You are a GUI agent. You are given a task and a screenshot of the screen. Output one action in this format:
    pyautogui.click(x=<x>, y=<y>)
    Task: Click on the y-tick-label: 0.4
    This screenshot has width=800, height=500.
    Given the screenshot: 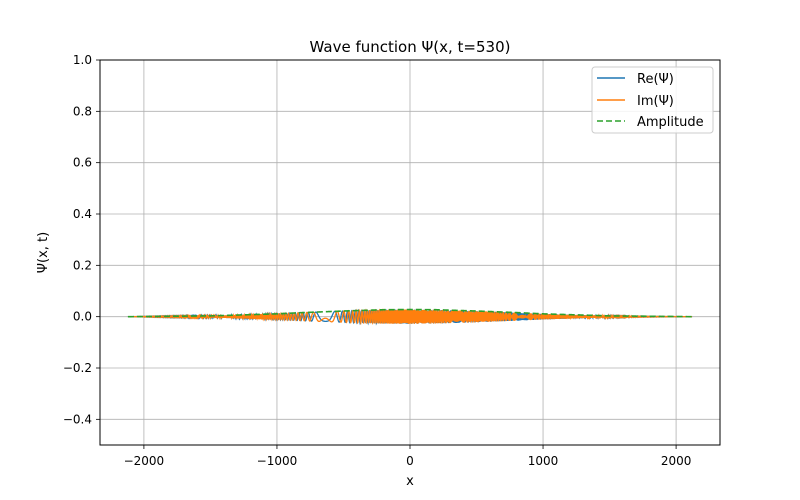 What is the action you would take?
    pyautogui.click(x=82, y=214)
    